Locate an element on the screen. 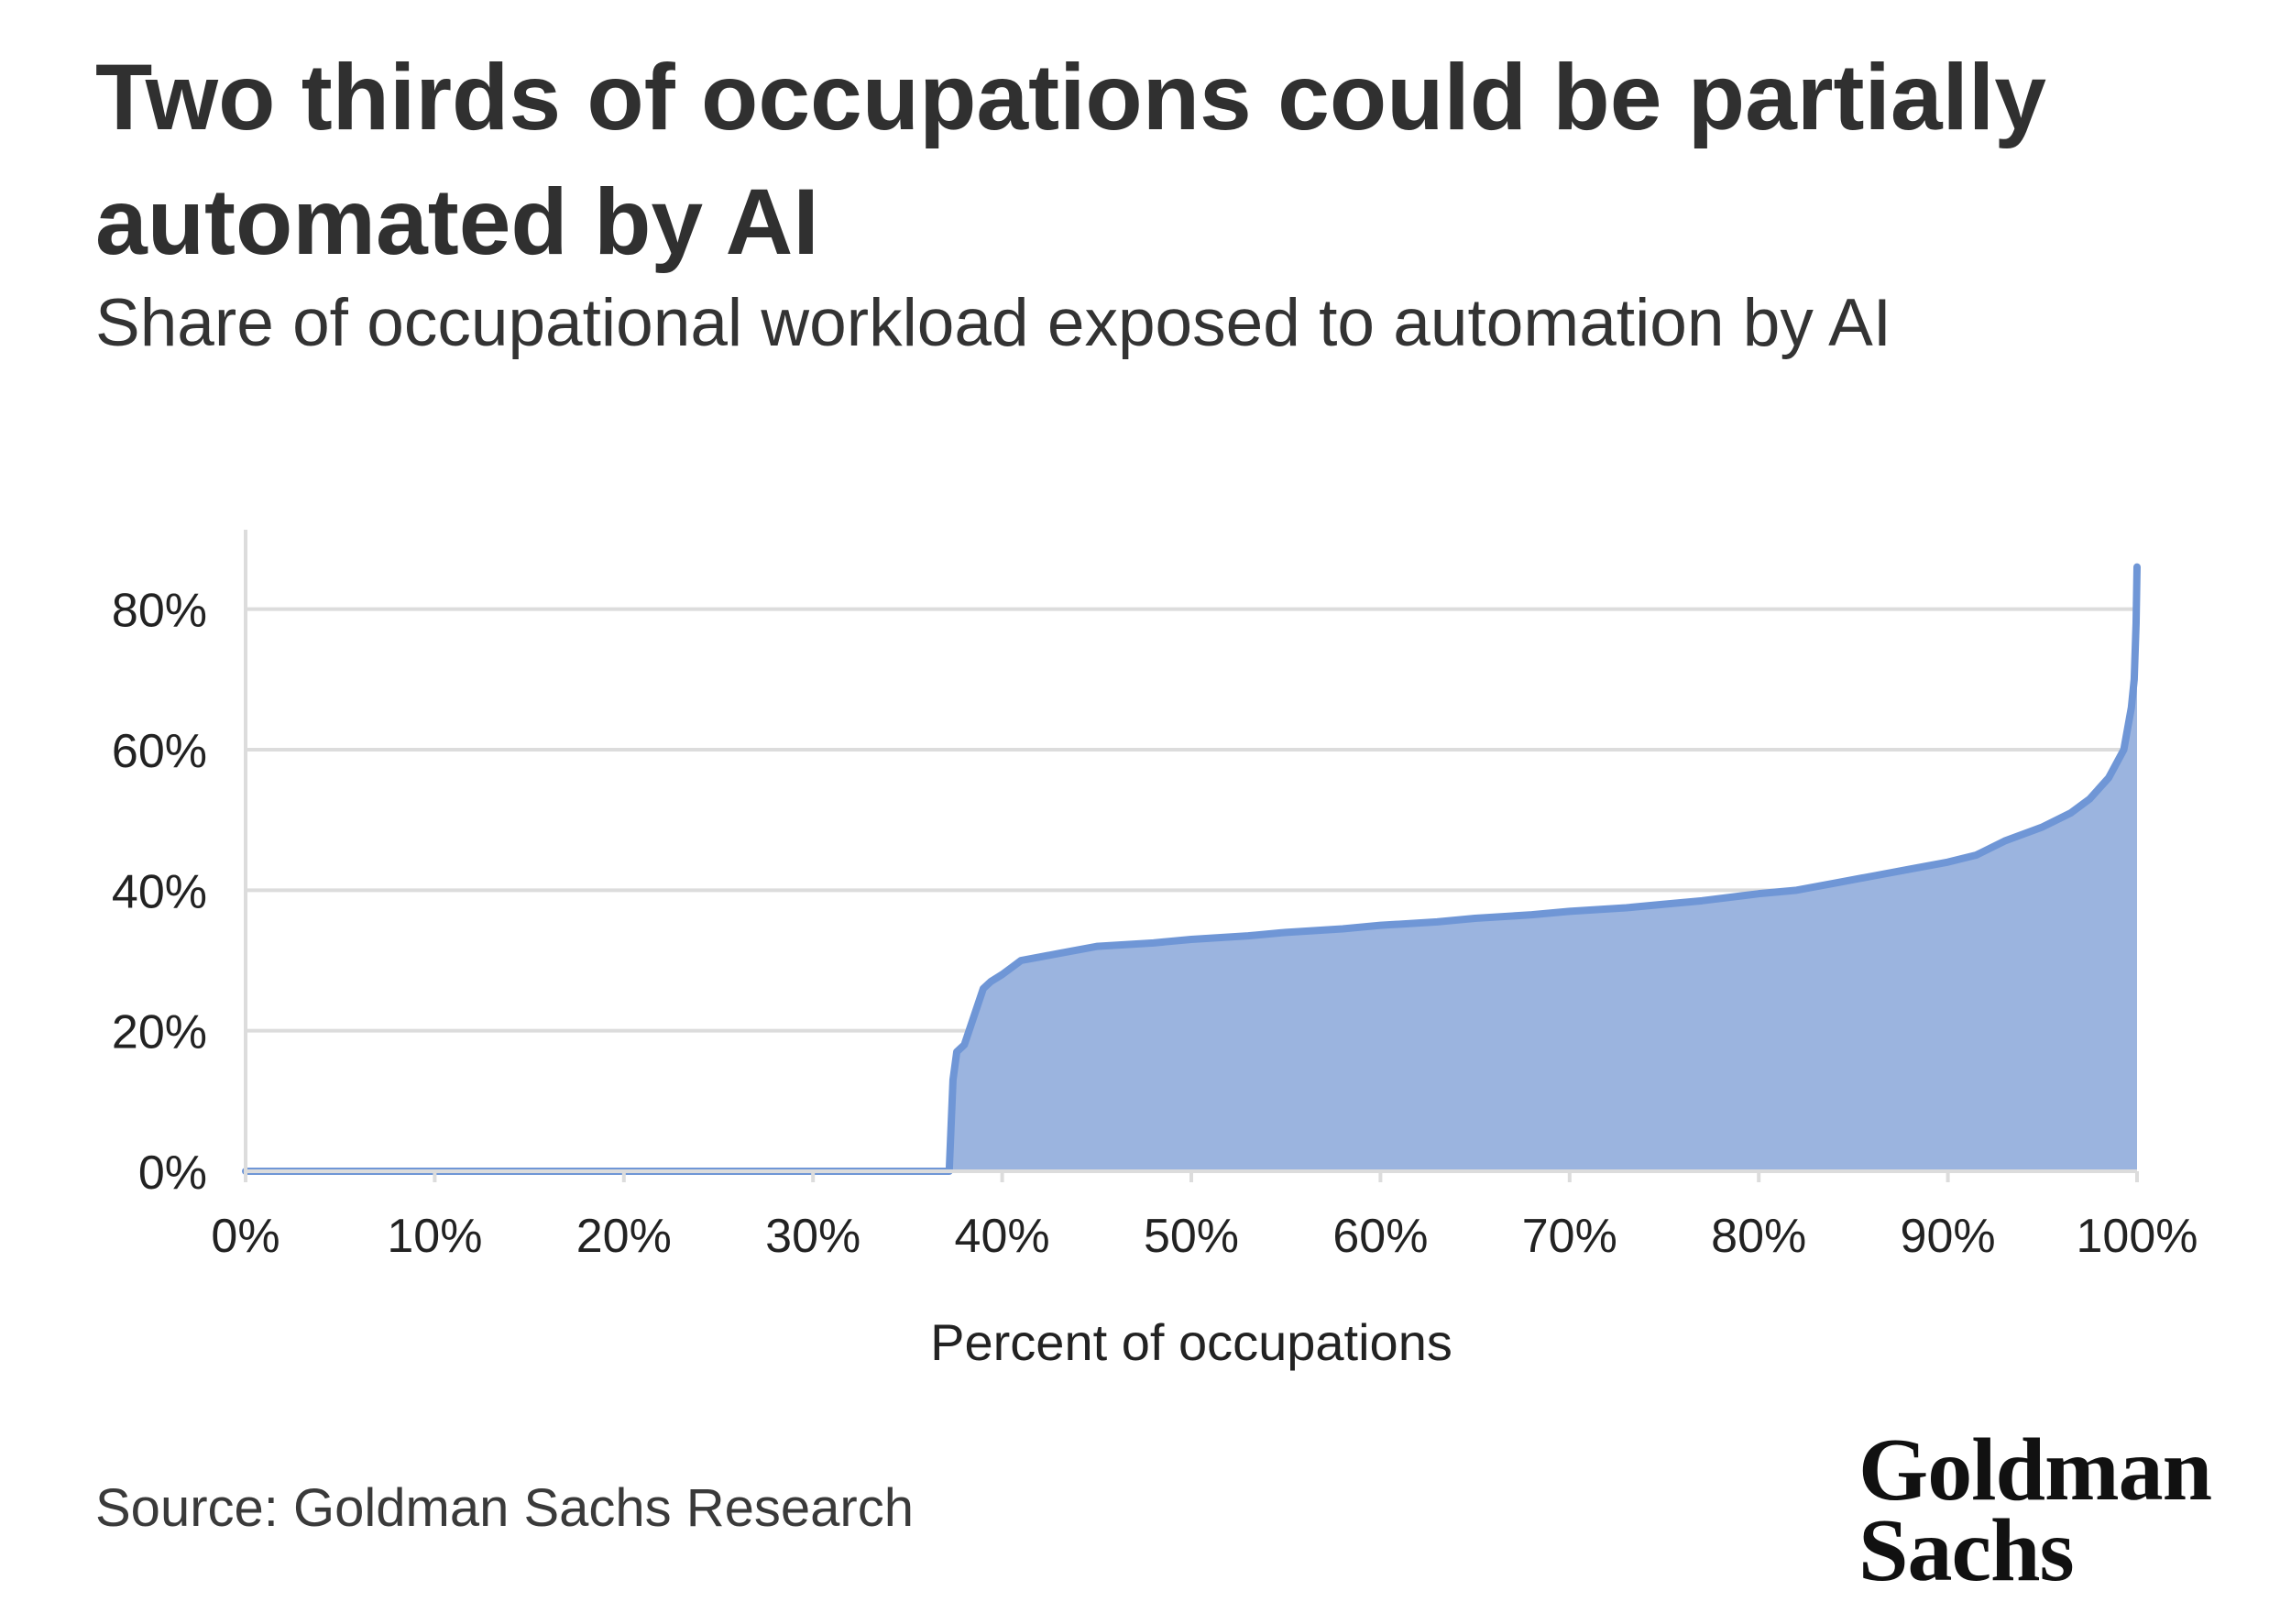 The width and height of the screenshot is (2280, 1624). x-tick-label: 20% is located at coordinates (624, 1236).